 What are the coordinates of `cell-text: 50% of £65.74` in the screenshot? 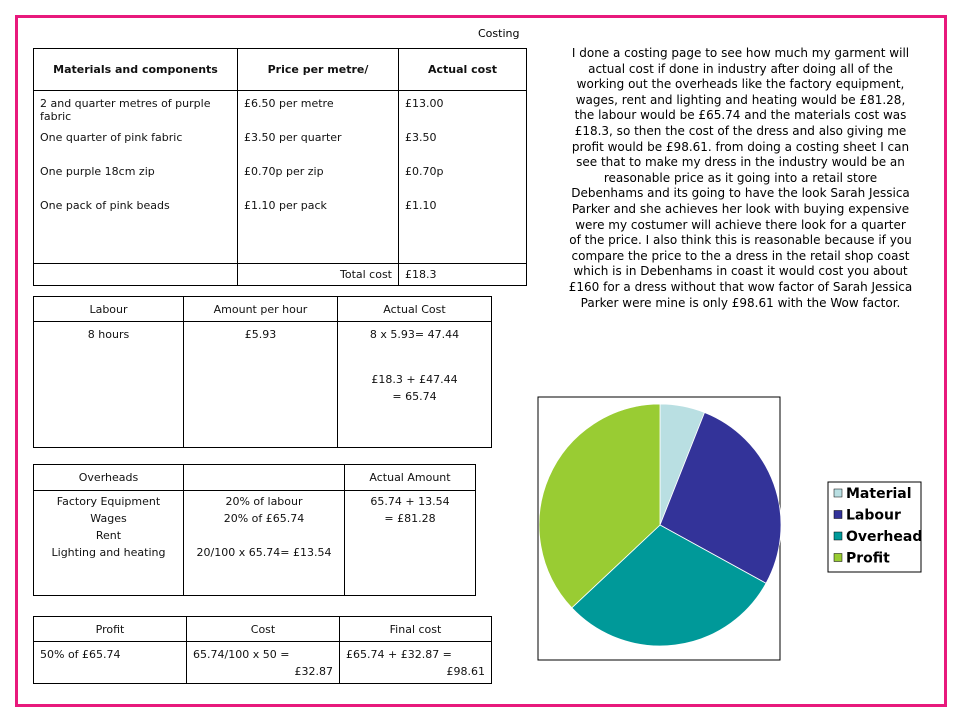 It's located at (80, 654).